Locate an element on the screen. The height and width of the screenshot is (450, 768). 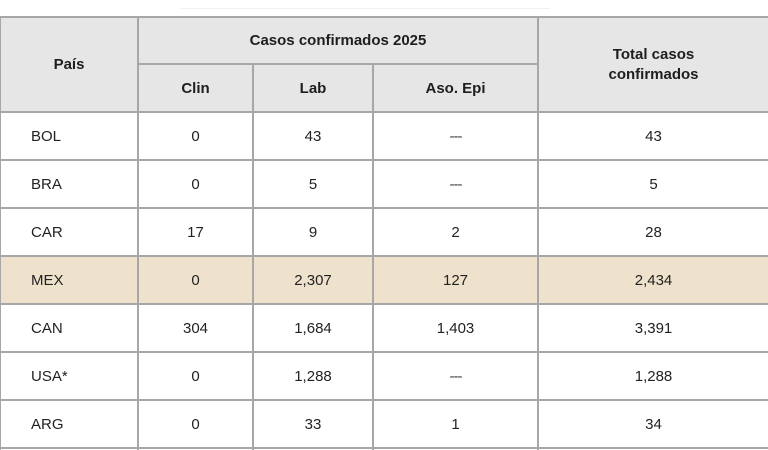
clin-header: Clin is located at coordinates (195, 88).